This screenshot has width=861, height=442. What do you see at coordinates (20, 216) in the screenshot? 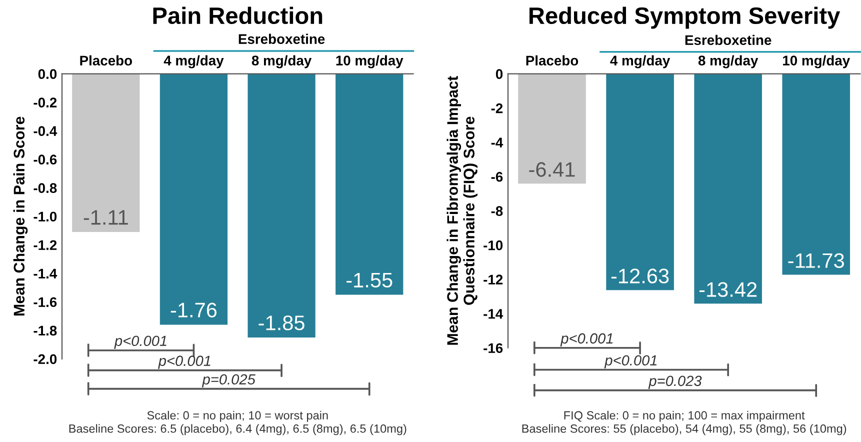
I see `y-axis-title: Mean Change in Pain Score` at bounding box center [20, 216].